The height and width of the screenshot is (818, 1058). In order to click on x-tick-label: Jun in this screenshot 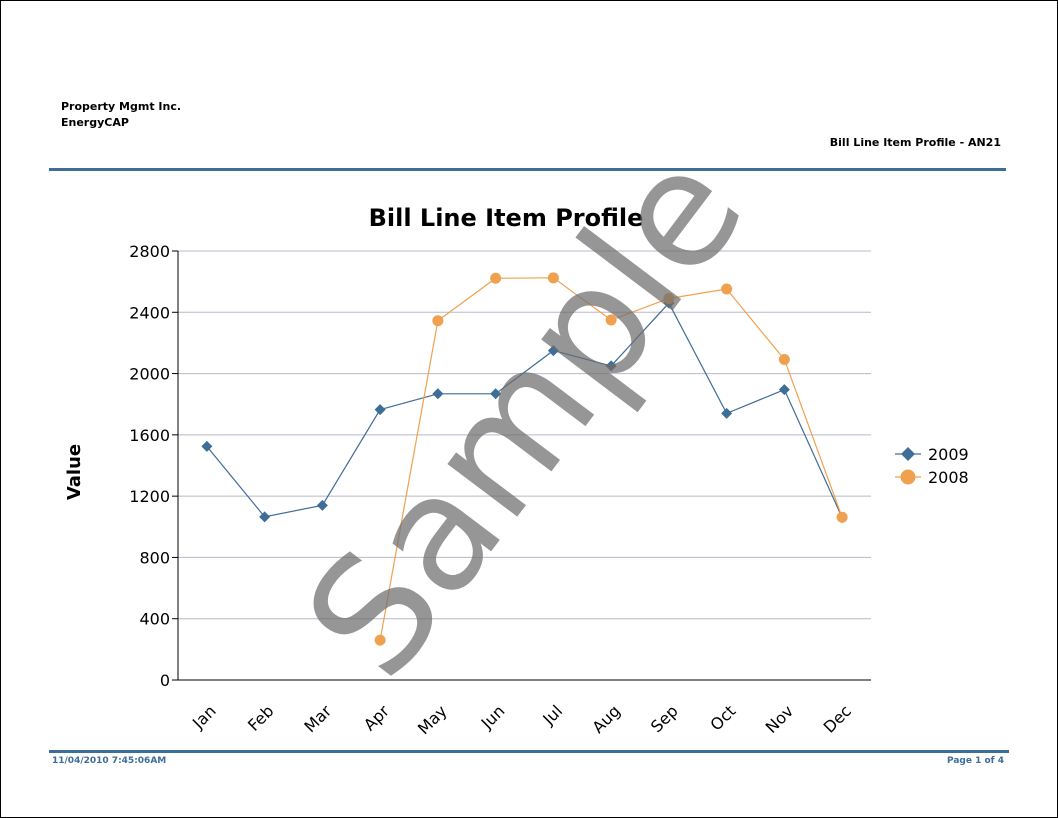, I will do `click(493, 717)`.